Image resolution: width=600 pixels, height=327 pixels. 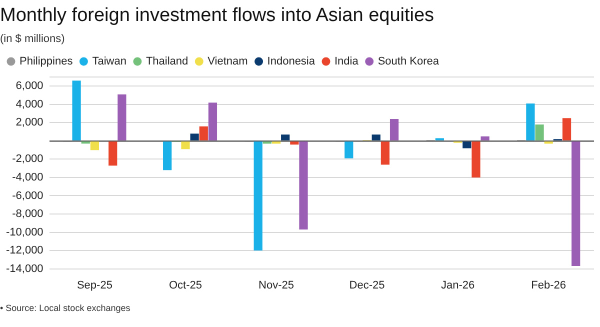 I want to click on y-tick-label: 6,000, so click(x=30, y=86).